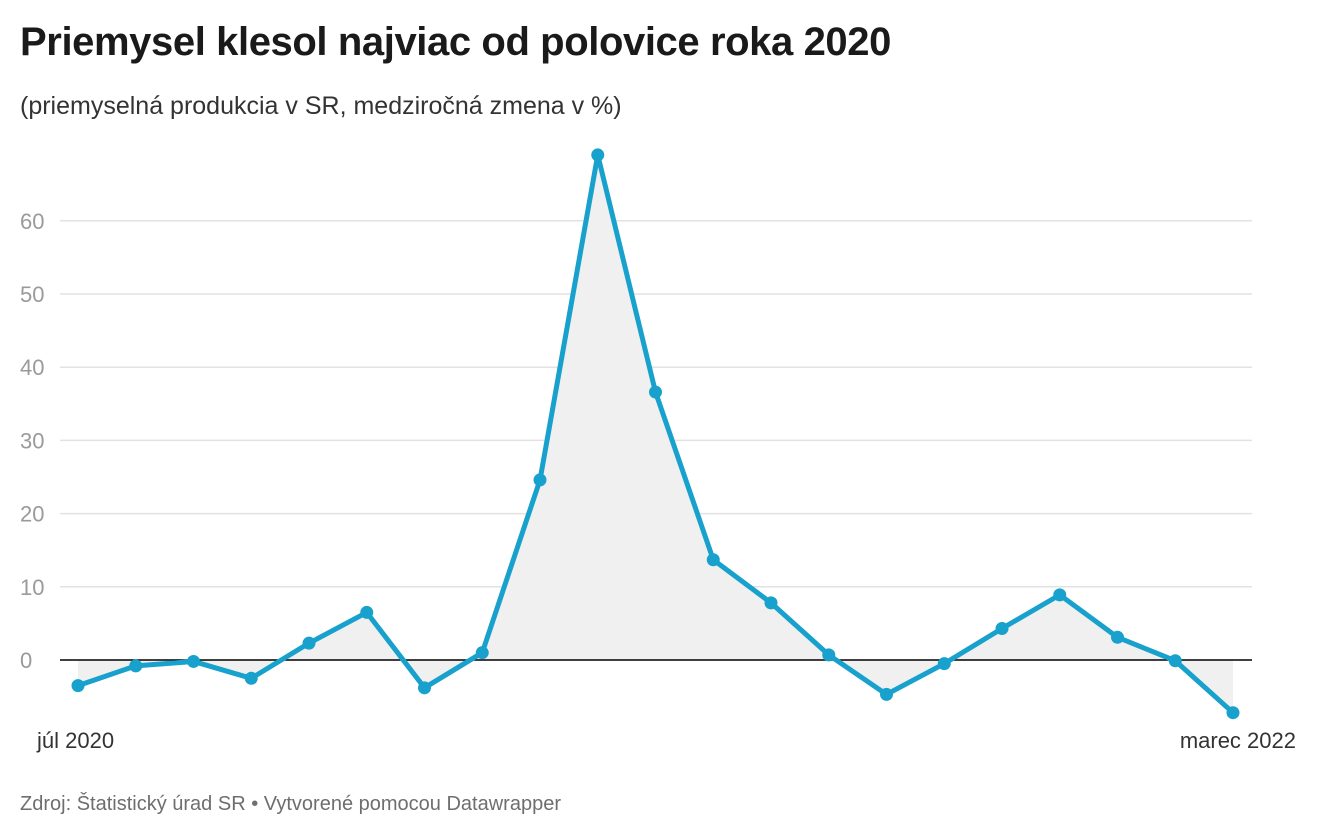  What do you see at coordinates (161, 804) in the screenshot?
I see `source-link: Štatistický úrad SR` at bounding box center [161, 804].